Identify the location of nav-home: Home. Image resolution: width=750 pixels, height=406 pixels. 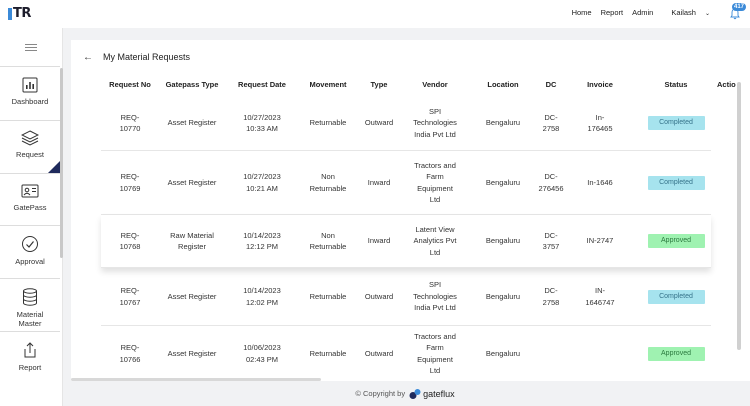
(581, 12).